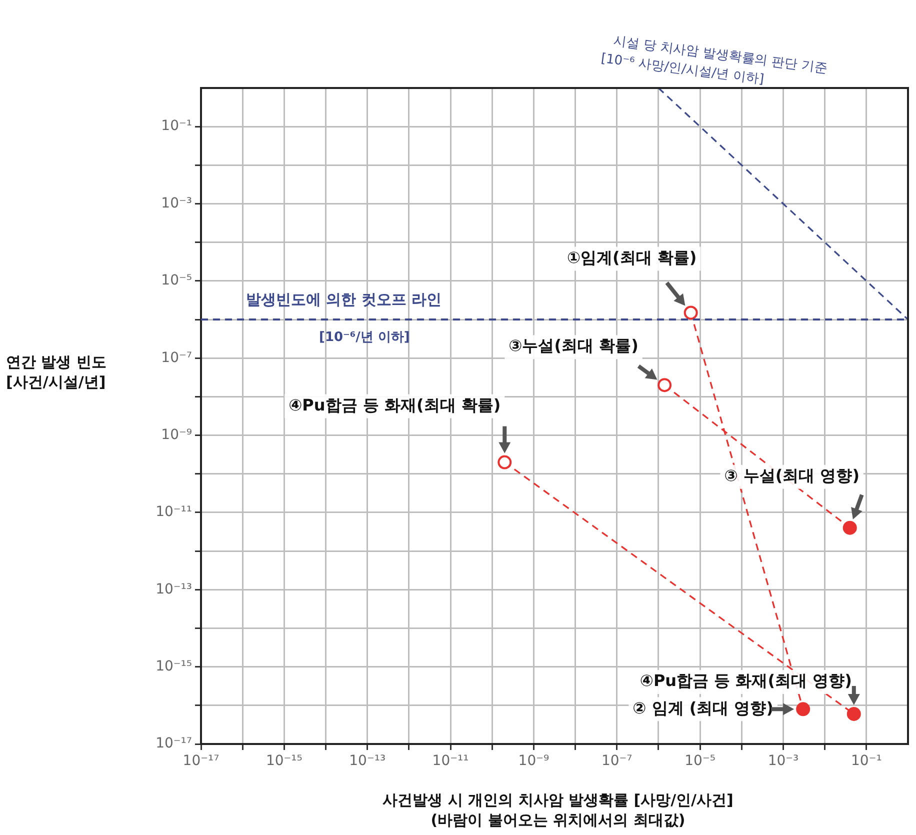 The height and width of the screenshot is (835, 916). Describe the element at coordinates (703, 708) in the screenshot. I see `annotation: ② 임계 (최대 영향)` at that location.